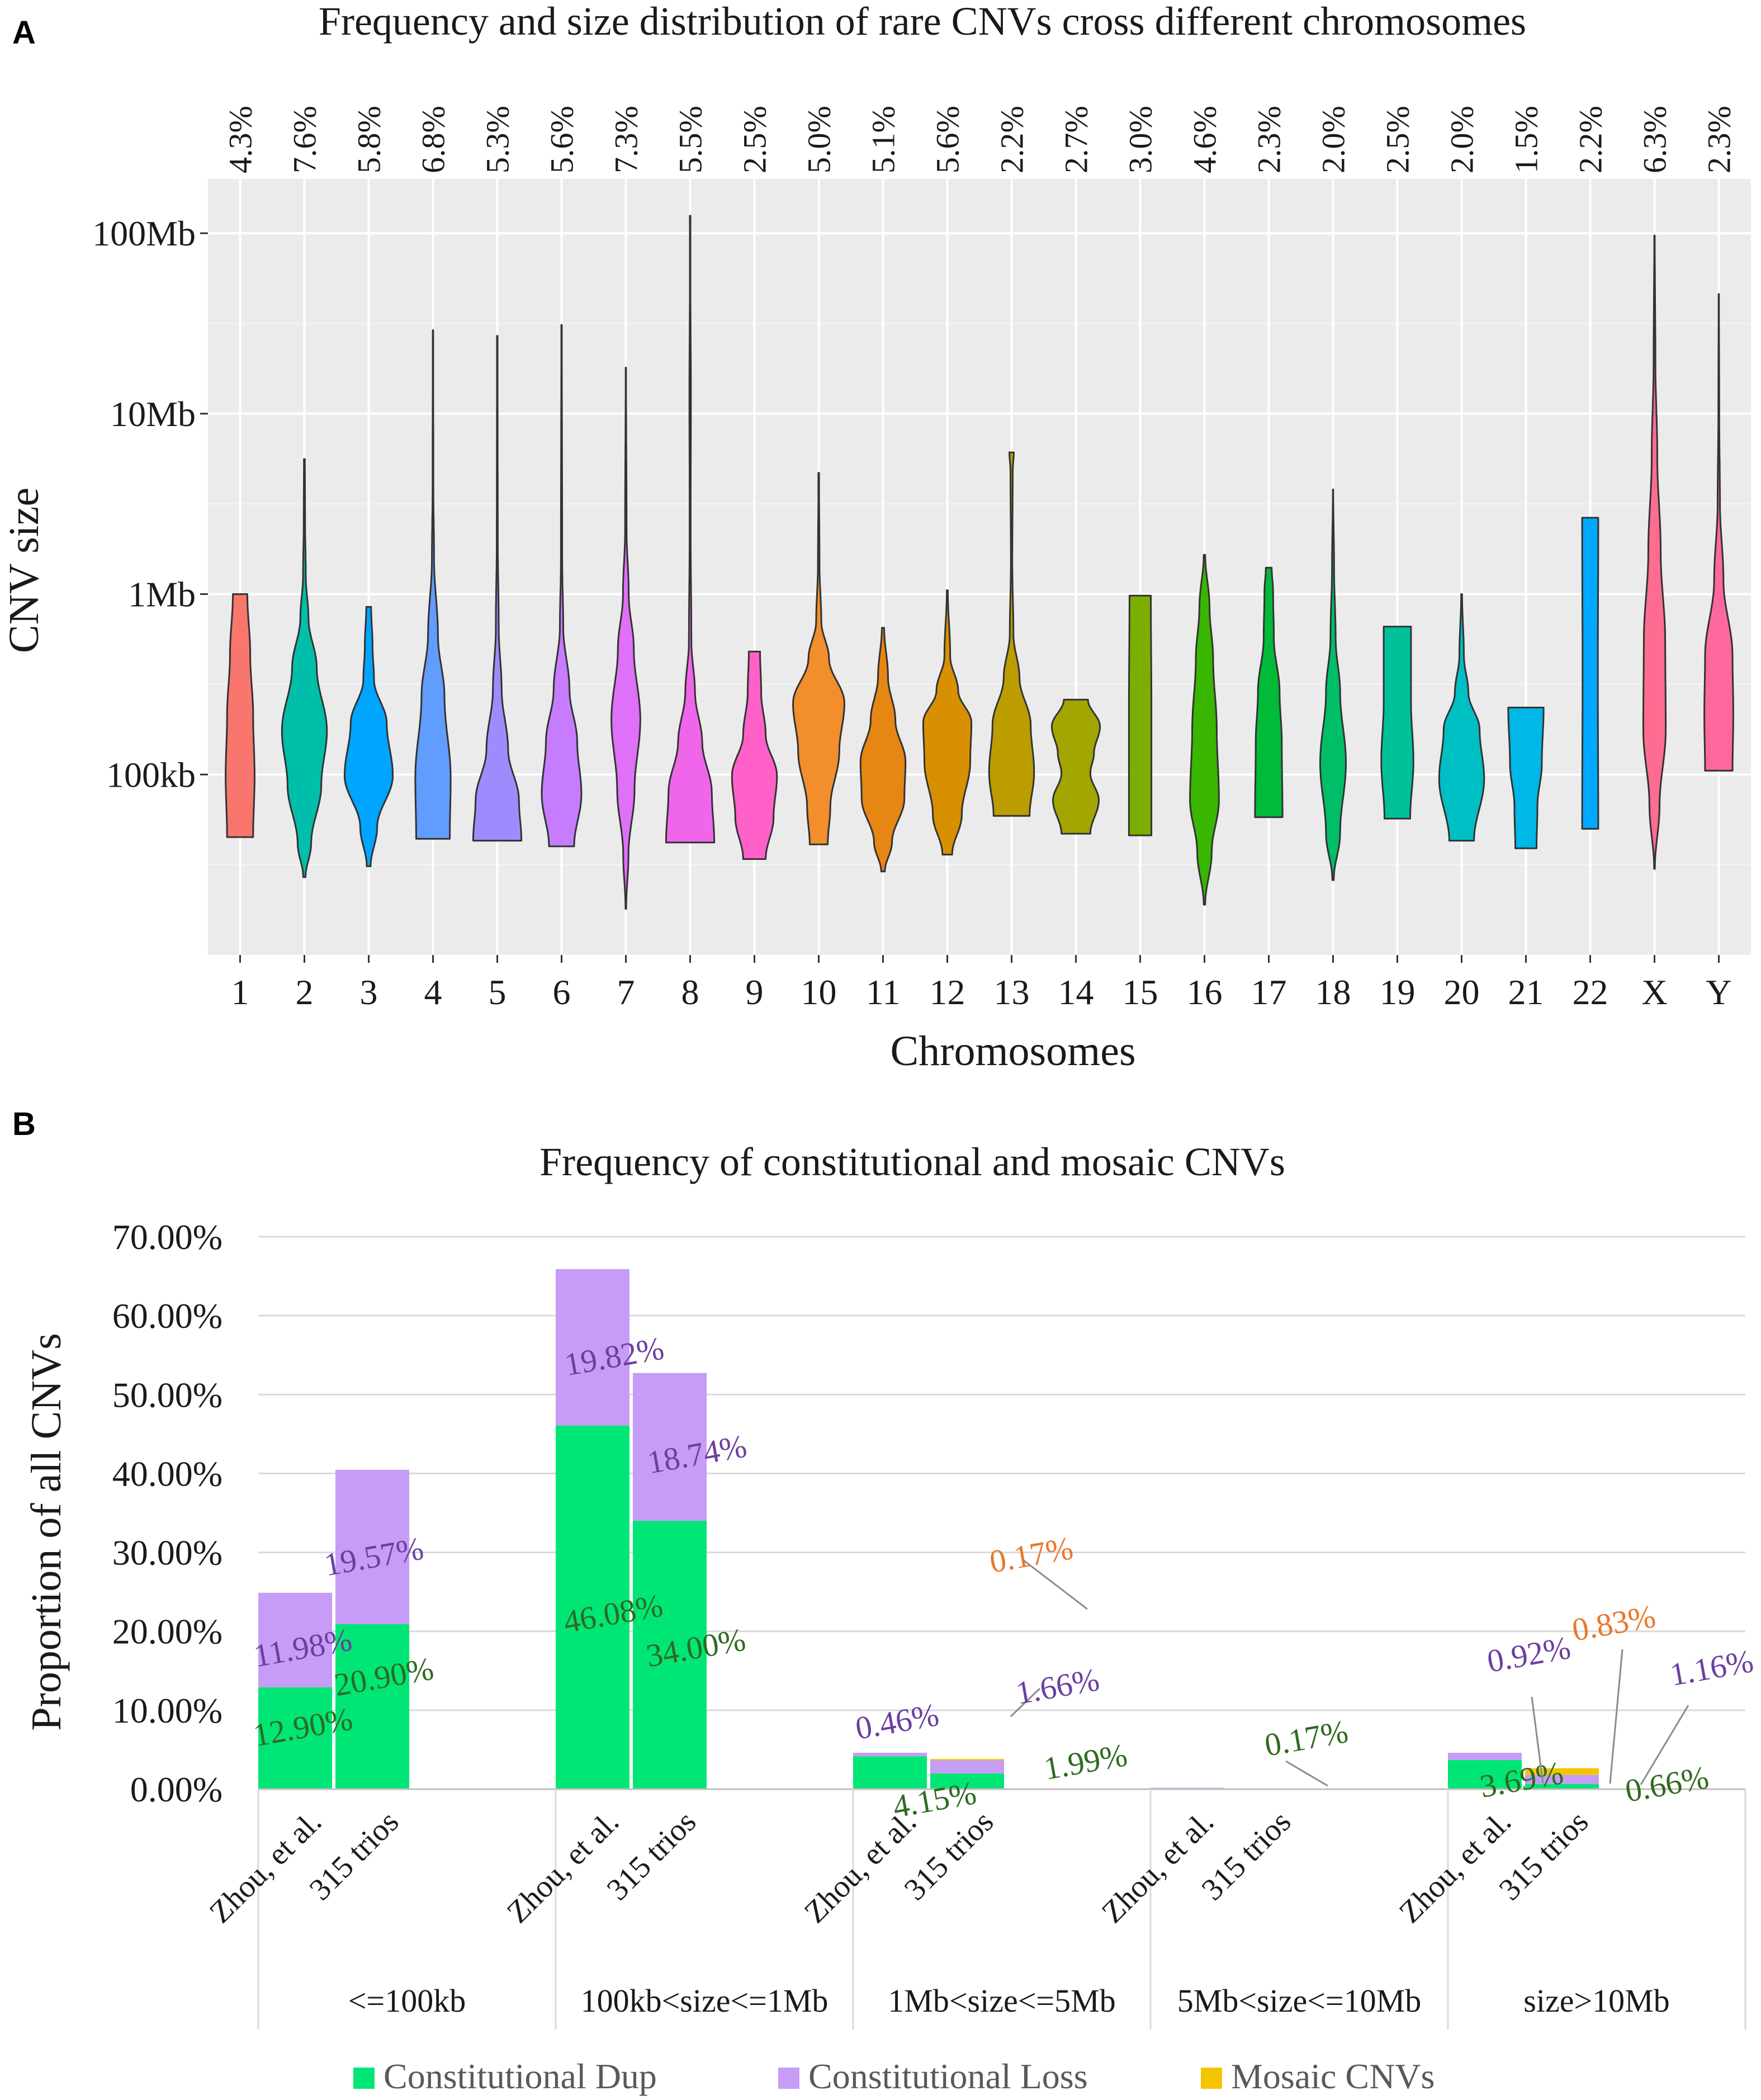 The width and height of the screenshot is (1761, 2100). Describe the element at coordinates (626, 139) in the screenshot. I see `chromosome-frequency-label: 7.3%` at that location.